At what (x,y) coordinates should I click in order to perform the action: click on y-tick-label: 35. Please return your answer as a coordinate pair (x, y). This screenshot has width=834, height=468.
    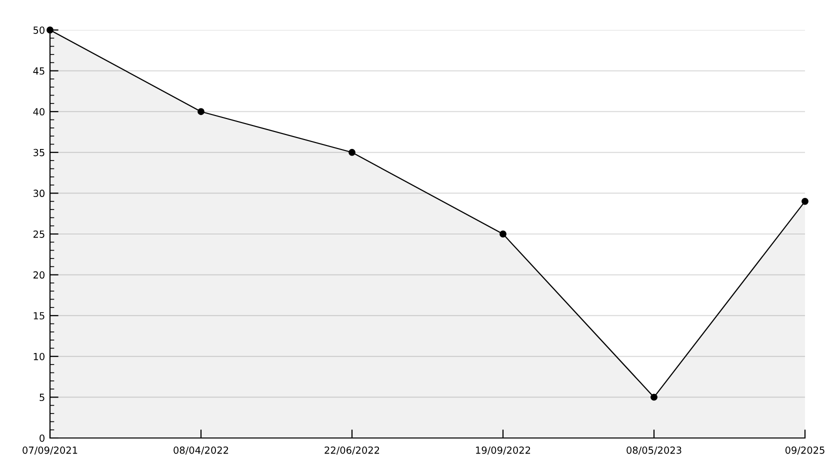
    Looking at the image, I should click on (39, 152).